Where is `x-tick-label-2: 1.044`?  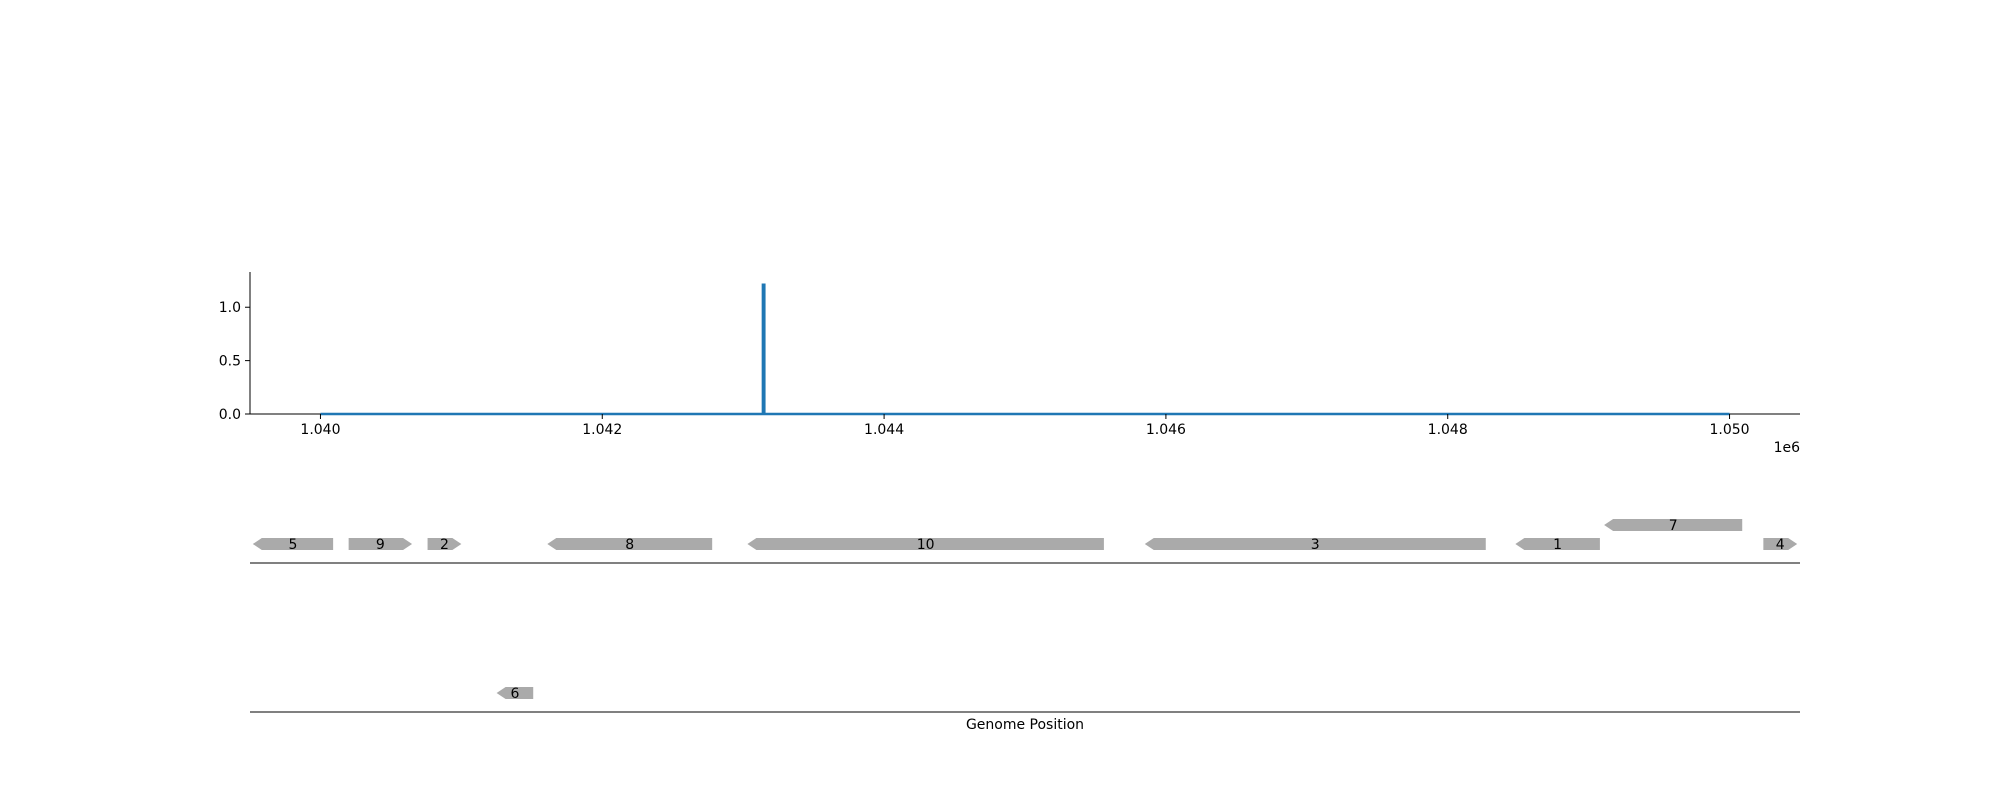
x-tick-label-2: 1.044 is located at coordinates (884, 430).